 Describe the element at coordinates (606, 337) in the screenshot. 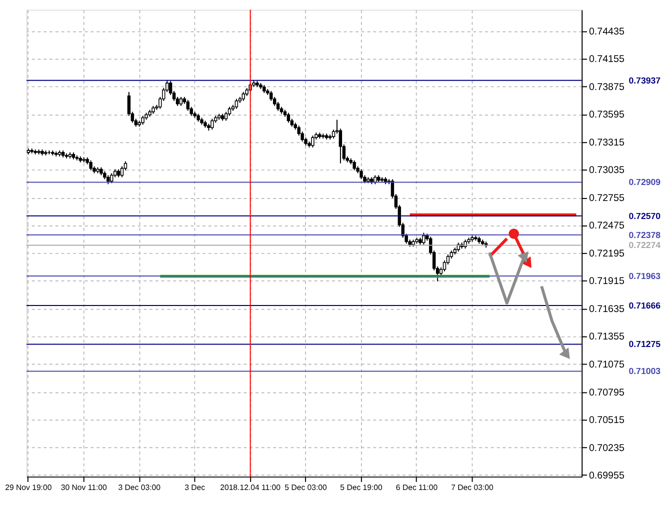

I see `y-tick-label: 0.71355` at that location.